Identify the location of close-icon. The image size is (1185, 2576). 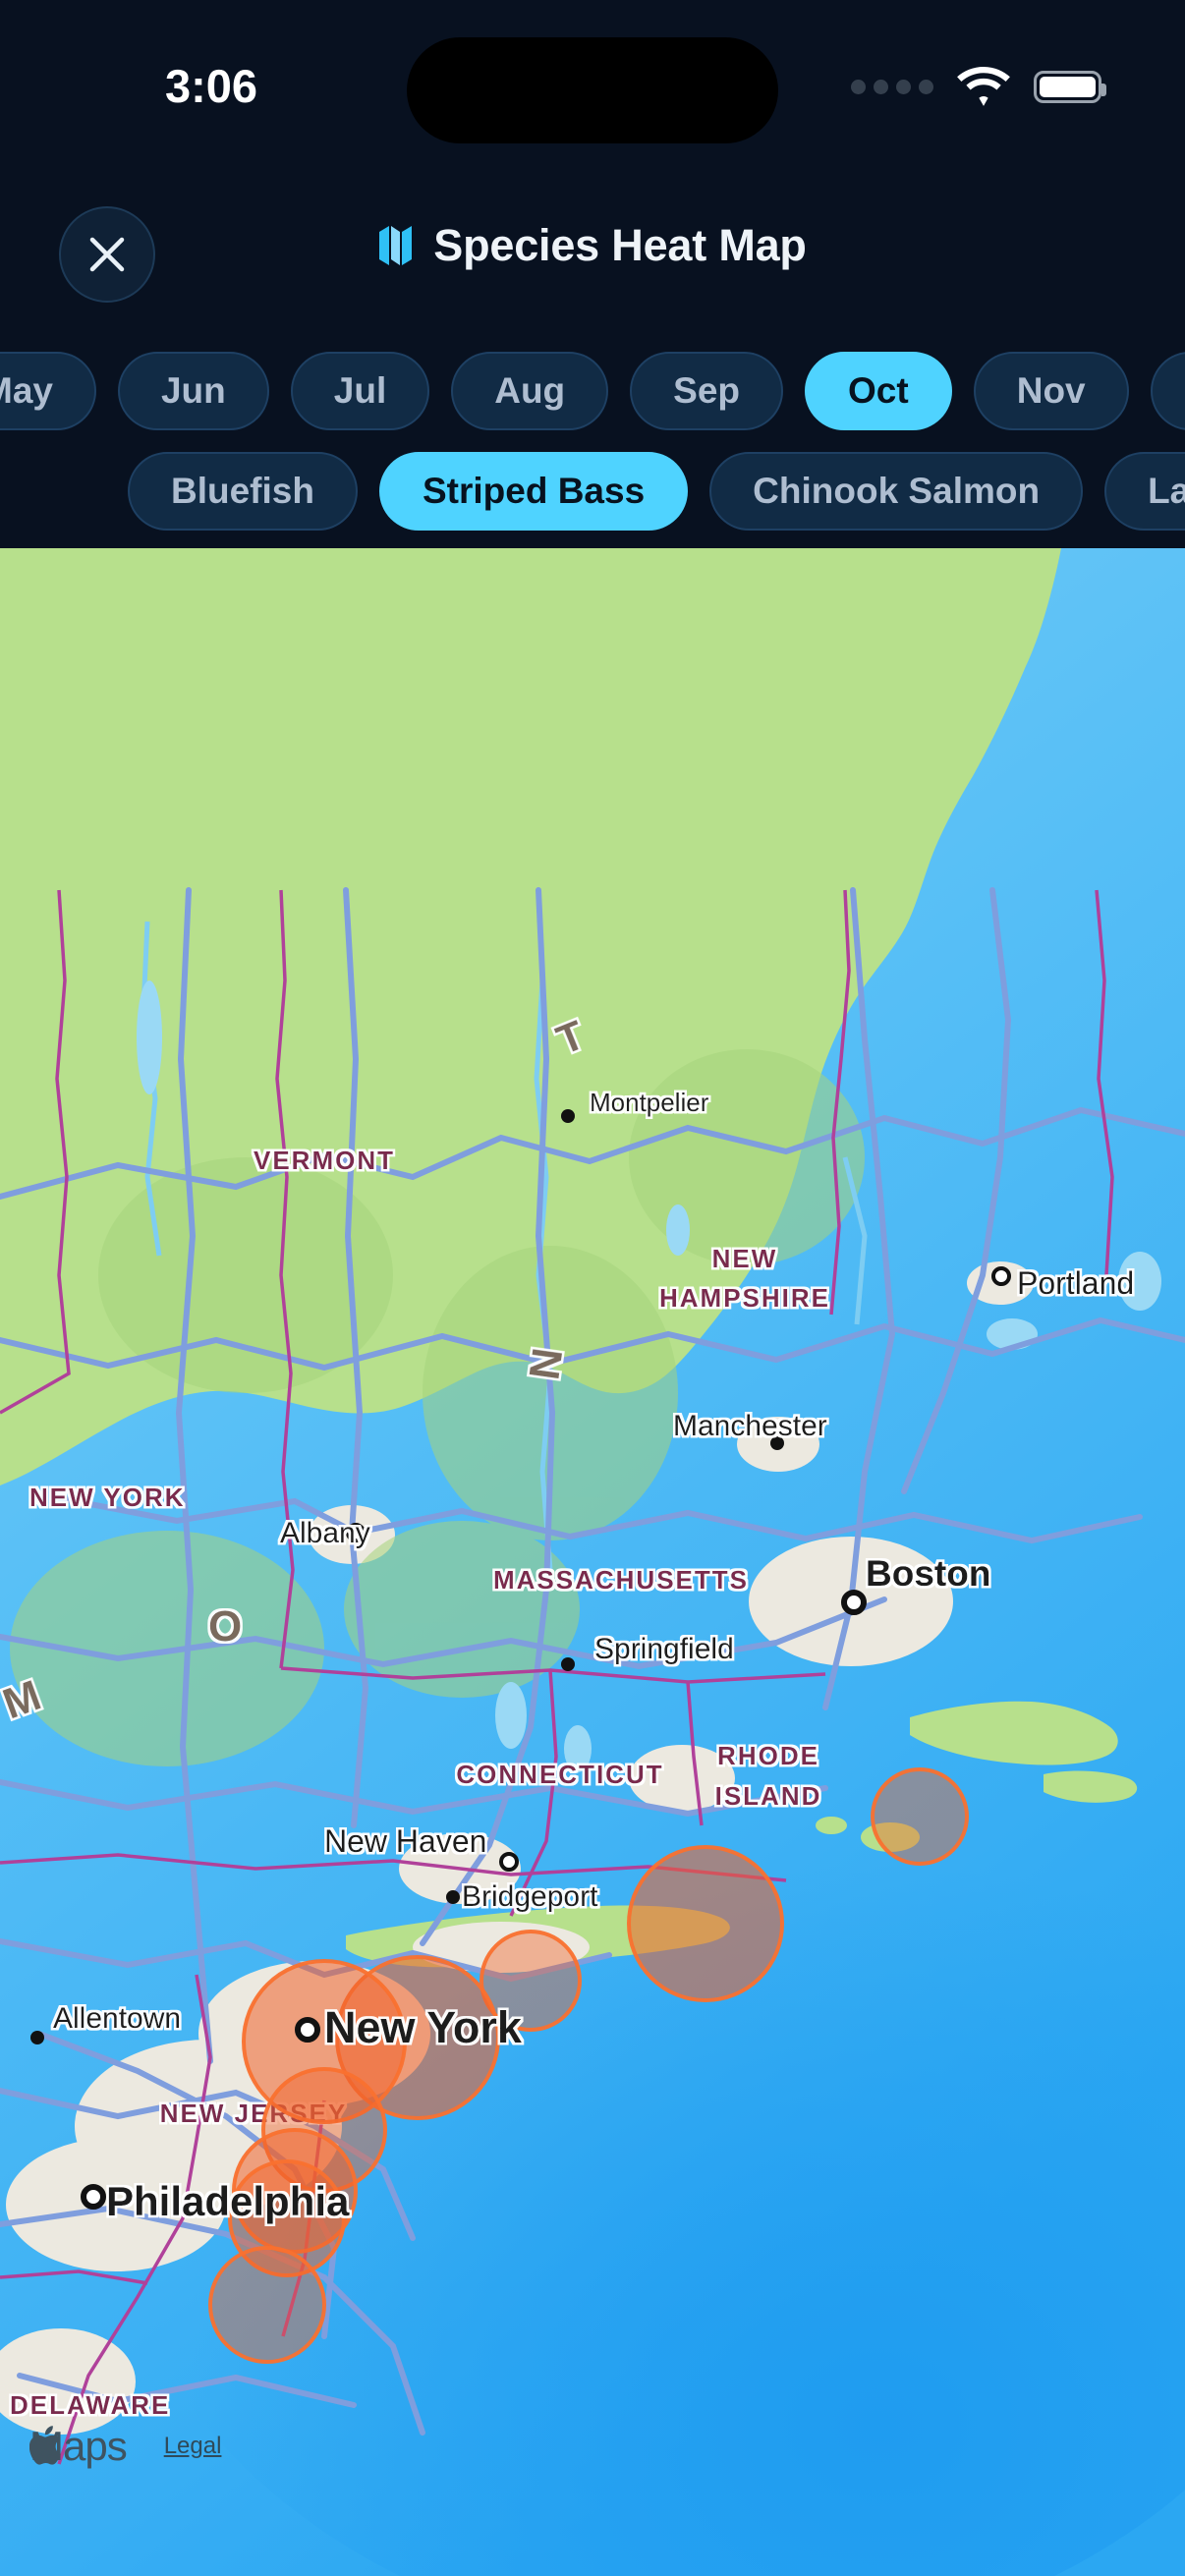
(107, 254).